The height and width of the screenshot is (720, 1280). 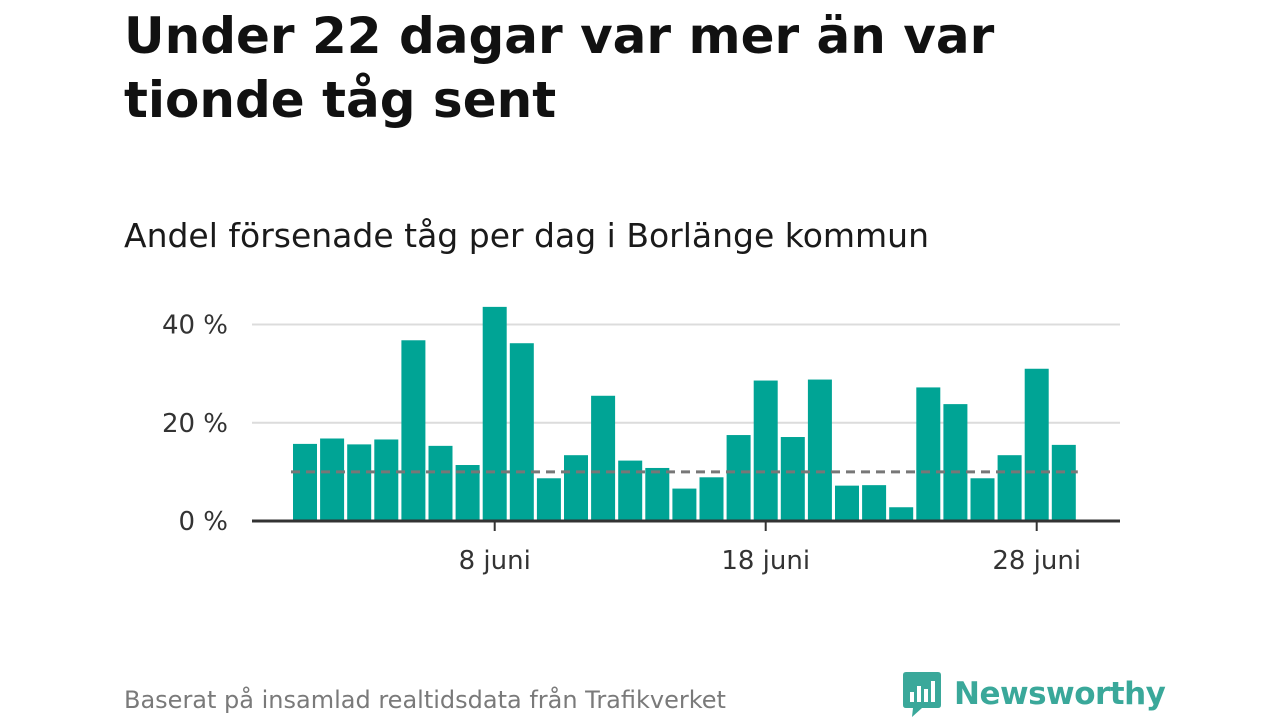 What do you see at coordinates (495, 561) in the screenshot?
I see `x-tick-label: 8 juni` at bounding box center [495, 561].